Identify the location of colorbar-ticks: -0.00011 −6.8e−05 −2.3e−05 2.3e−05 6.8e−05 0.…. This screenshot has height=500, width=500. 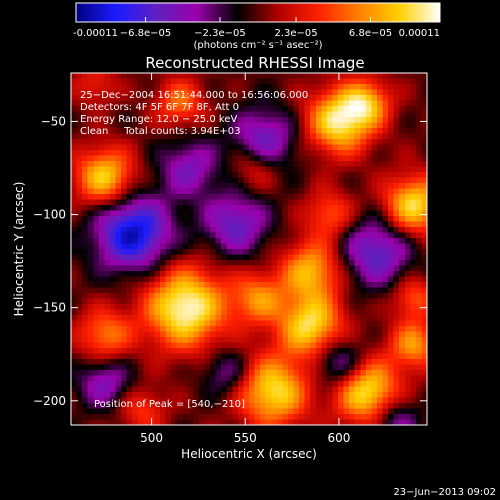
(257, 28).